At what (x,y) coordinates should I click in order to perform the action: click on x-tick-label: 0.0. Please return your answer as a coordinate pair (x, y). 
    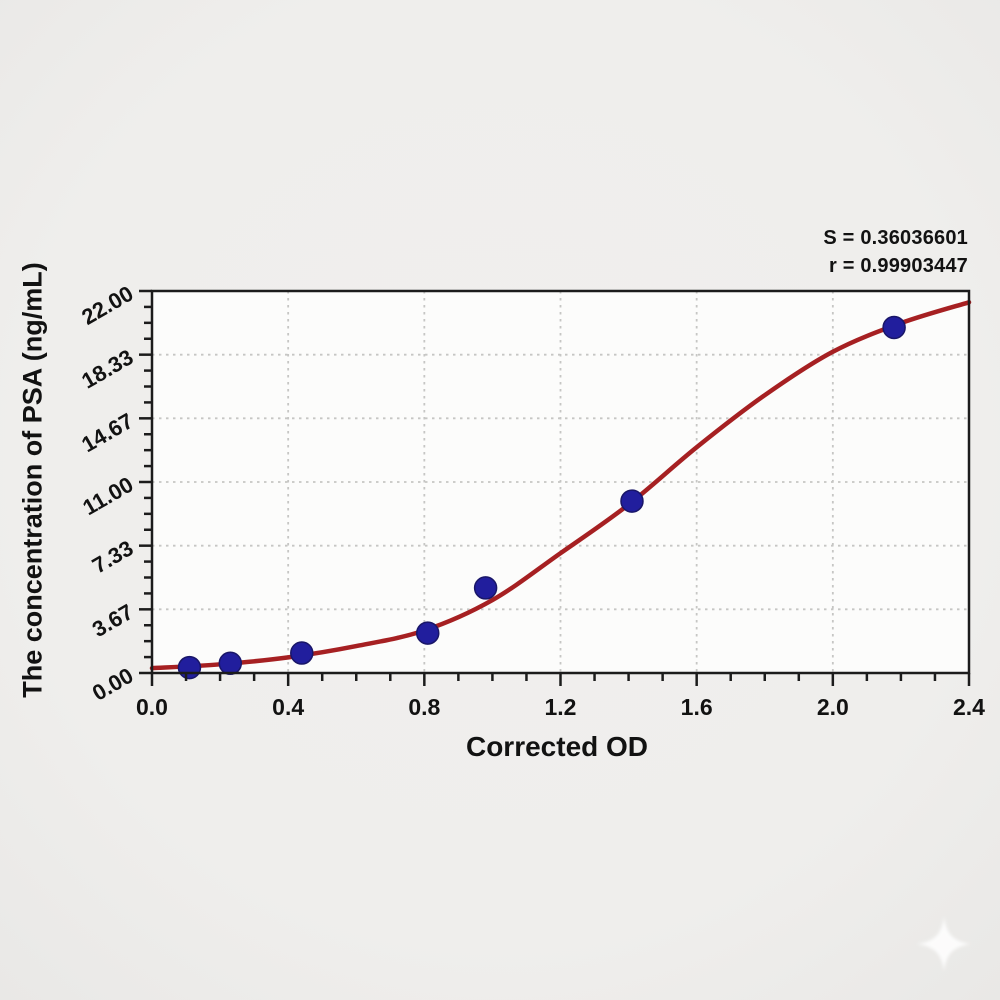
    Looking at the image, I should click on (152, 707).